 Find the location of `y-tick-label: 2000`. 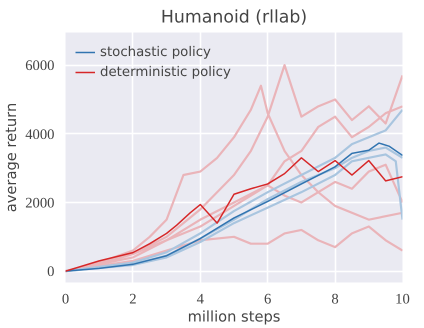

y-tick-label: 2000 is located at coordinates (39, 203).